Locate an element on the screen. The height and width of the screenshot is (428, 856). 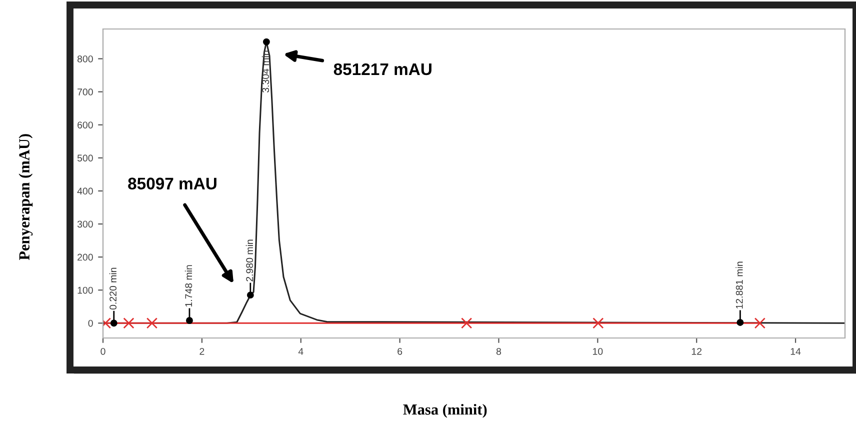
annotation: 85097 mAU is located at coordinates (172, 184).